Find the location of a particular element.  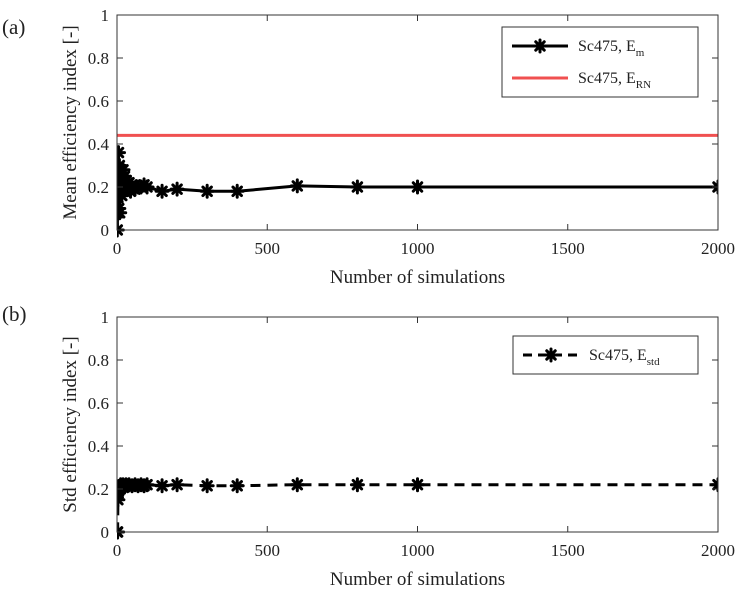

legend-label: Sc475, Estd is located at coordinates (624, 357).